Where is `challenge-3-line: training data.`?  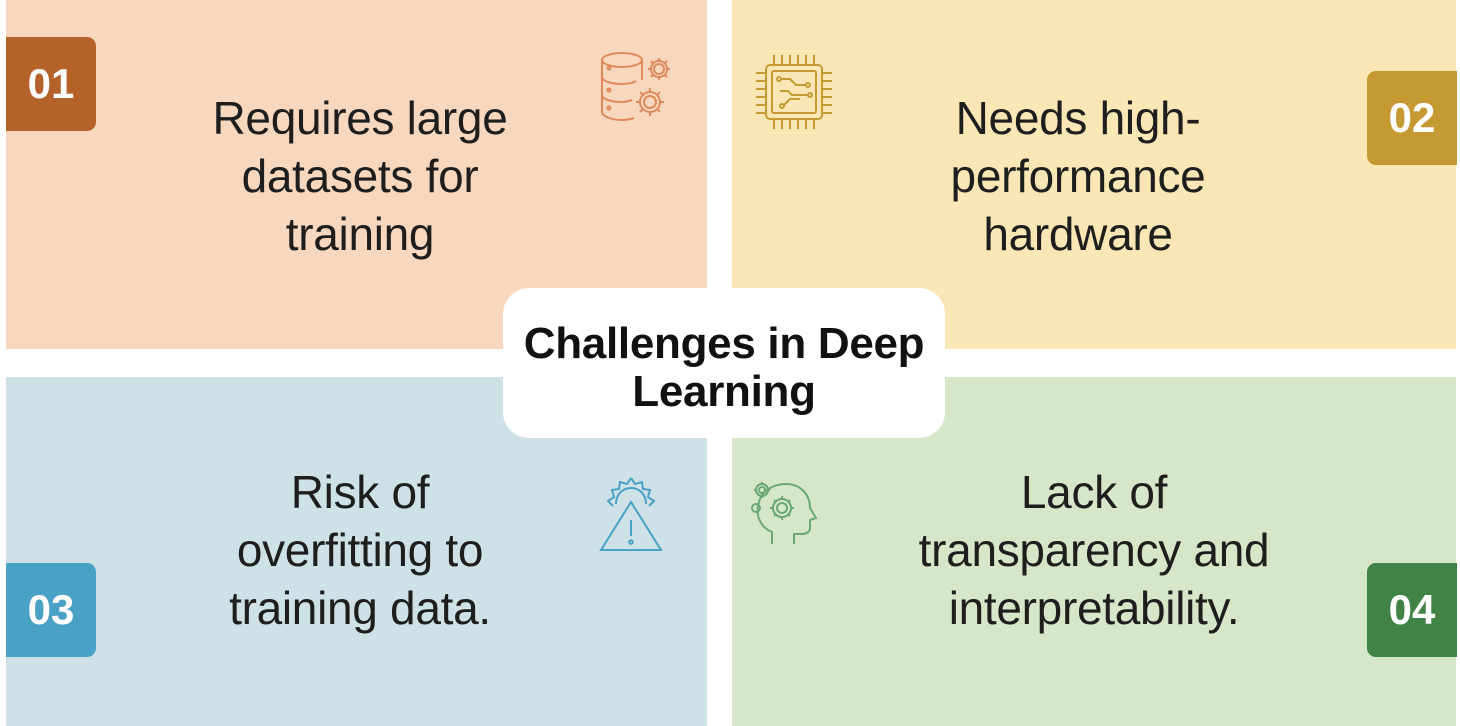
challenge-3-line: training data. is located at coordinates (360, 608).